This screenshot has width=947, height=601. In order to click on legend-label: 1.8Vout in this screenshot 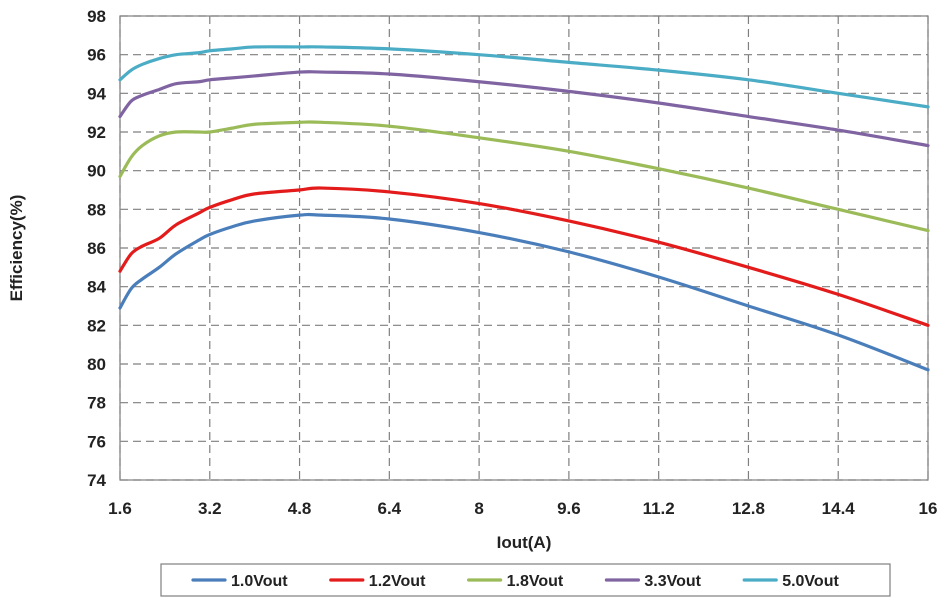, I will do `click(535, 581)`.